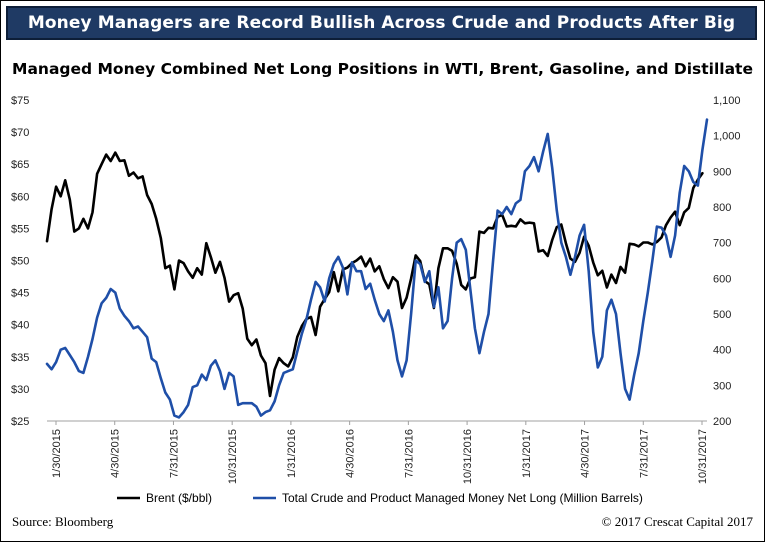 The width and height of the screenshot is (765, 542). What do you see at coordinates (722, 422) in the screenshot?
I see `y-right-tick-label: 200` at bounding box center [722, 422].